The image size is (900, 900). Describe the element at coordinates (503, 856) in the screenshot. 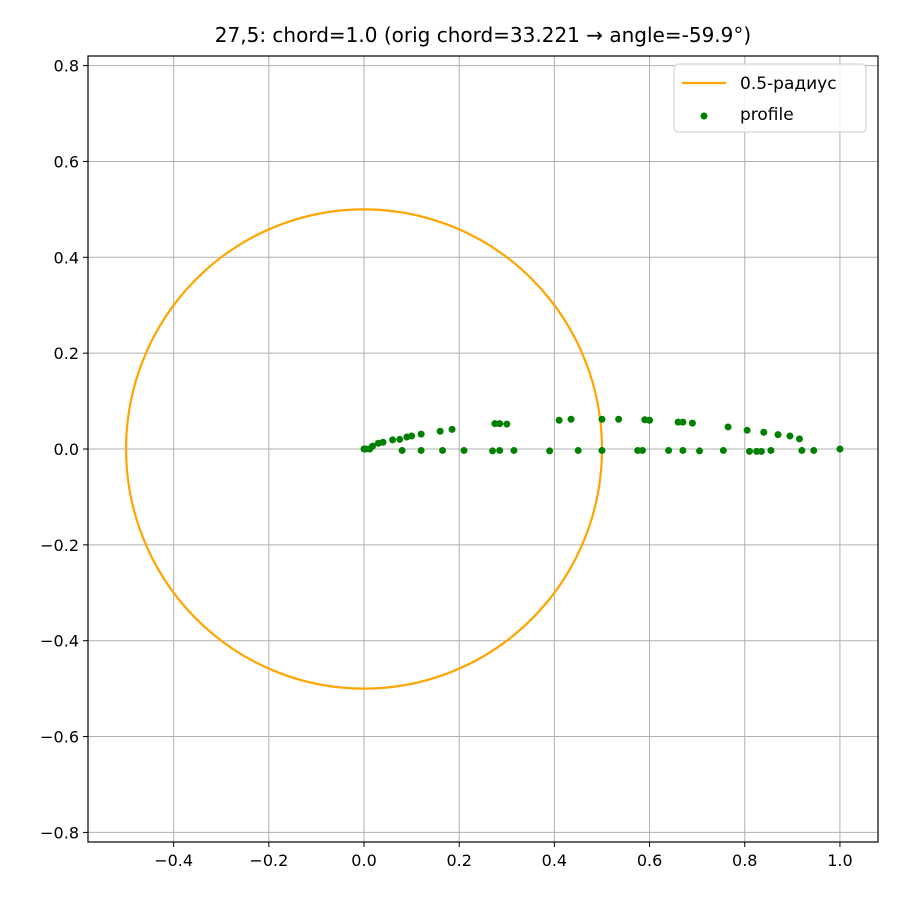

I see `x-axis: −0.4 −0.2 0.0 0.2 0.4 0.6 0.8 1.0` at that location.